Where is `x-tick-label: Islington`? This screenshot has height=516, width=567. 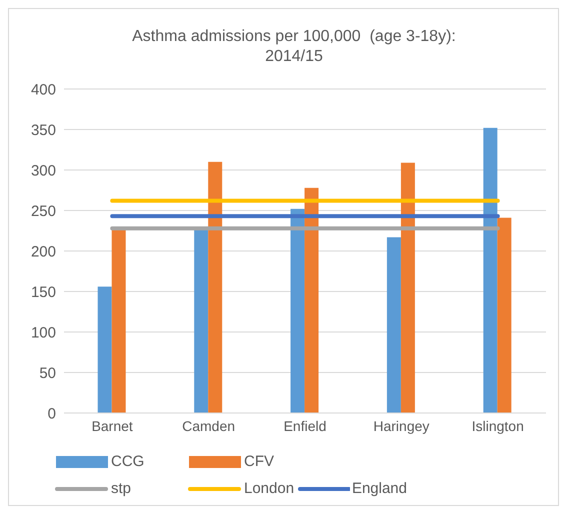 x-tick-label: Islington is located at coordinates (498, 426).